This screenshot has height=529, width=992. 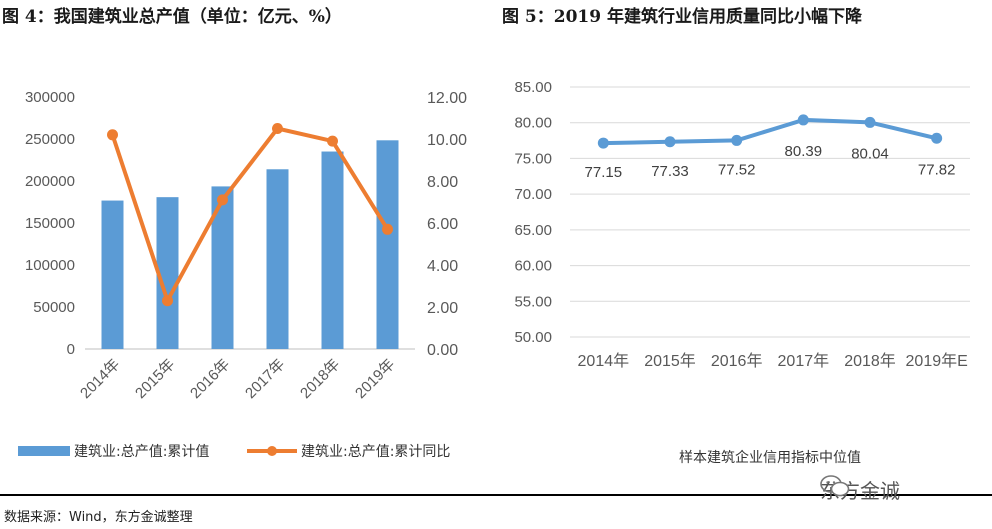 What do you see at coordinates (265, 379) in the screenshot?
I see `chart1-x-tick: 2017年` at bounding box center [265, 379].